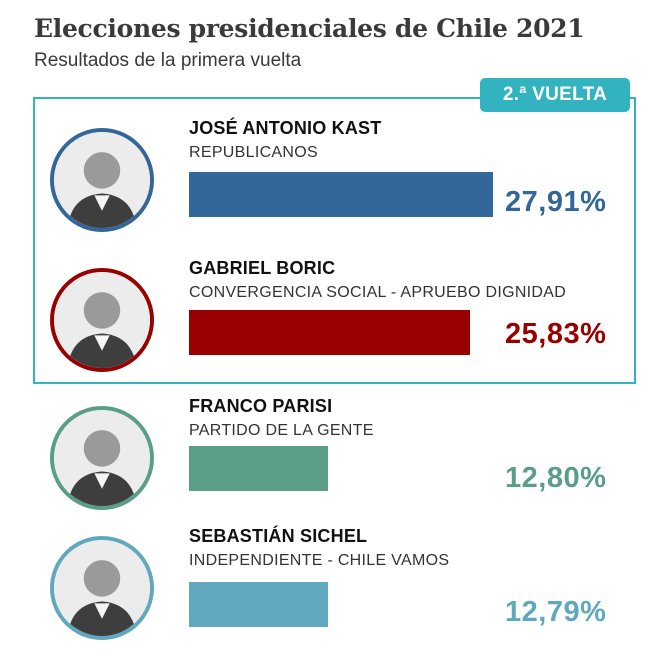  What do you see at coordinates (285, 128) in the screenshot?
I see `candidate-name: JOSÉ ANTONIO KAST` at bounding box center [285, 128].